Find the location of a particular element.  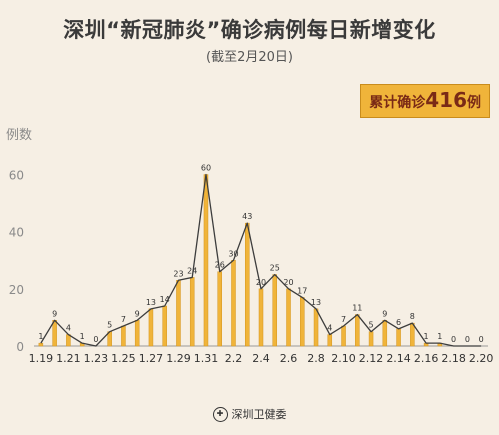

y-axis-label: 例数 is located at coordinates (19, 135).